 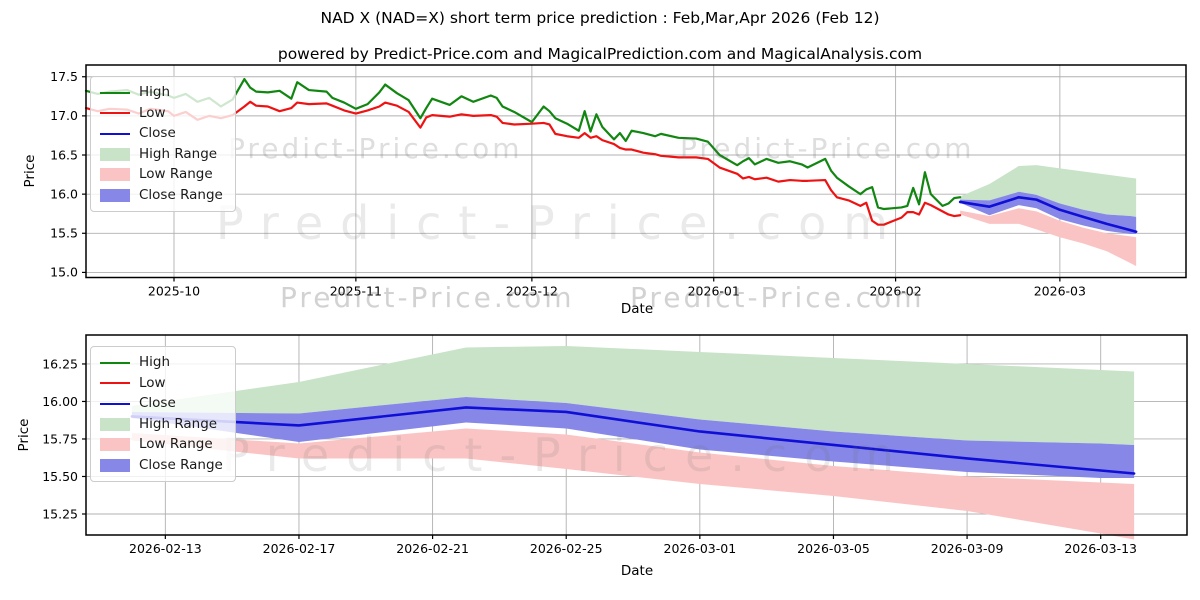 I want to click on x-tick-label: 2026-03-09, so click(x=967, y=548).